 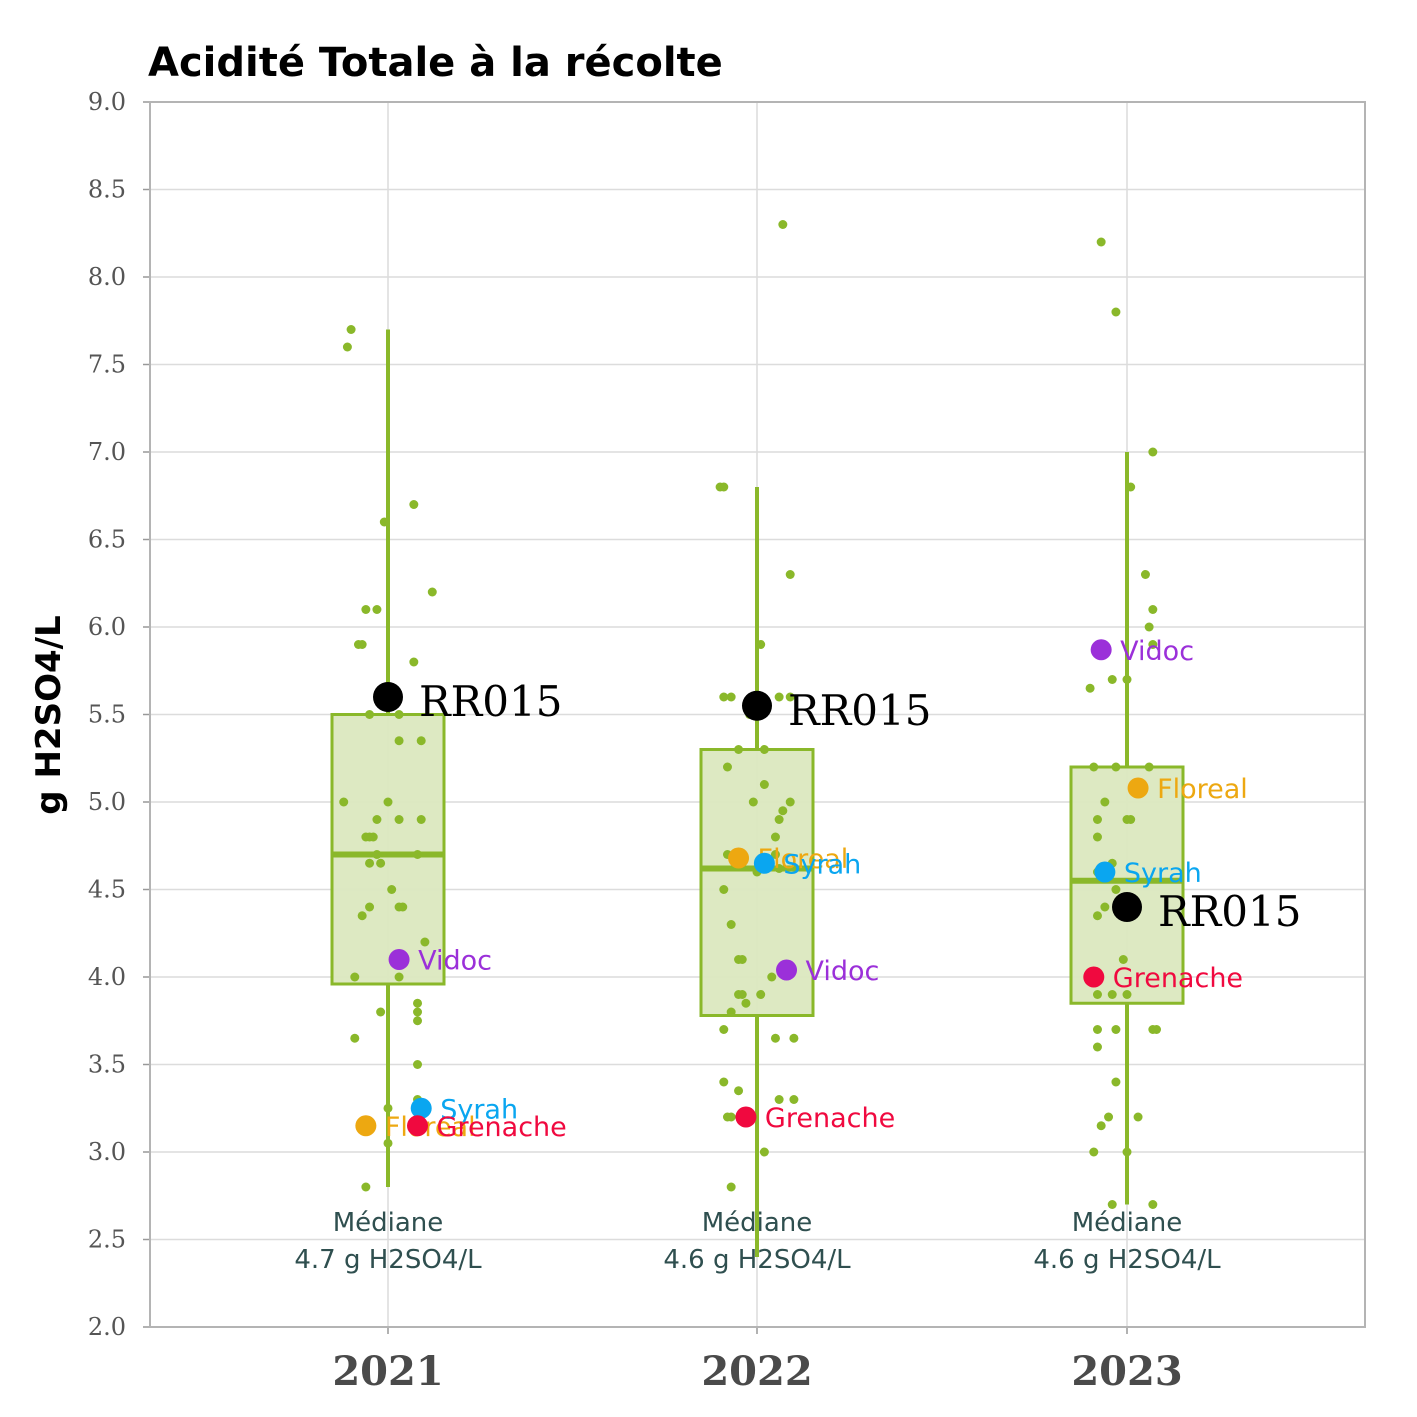 I want to click on y-tick-label: 2.5, so click(x=107, y=1240).